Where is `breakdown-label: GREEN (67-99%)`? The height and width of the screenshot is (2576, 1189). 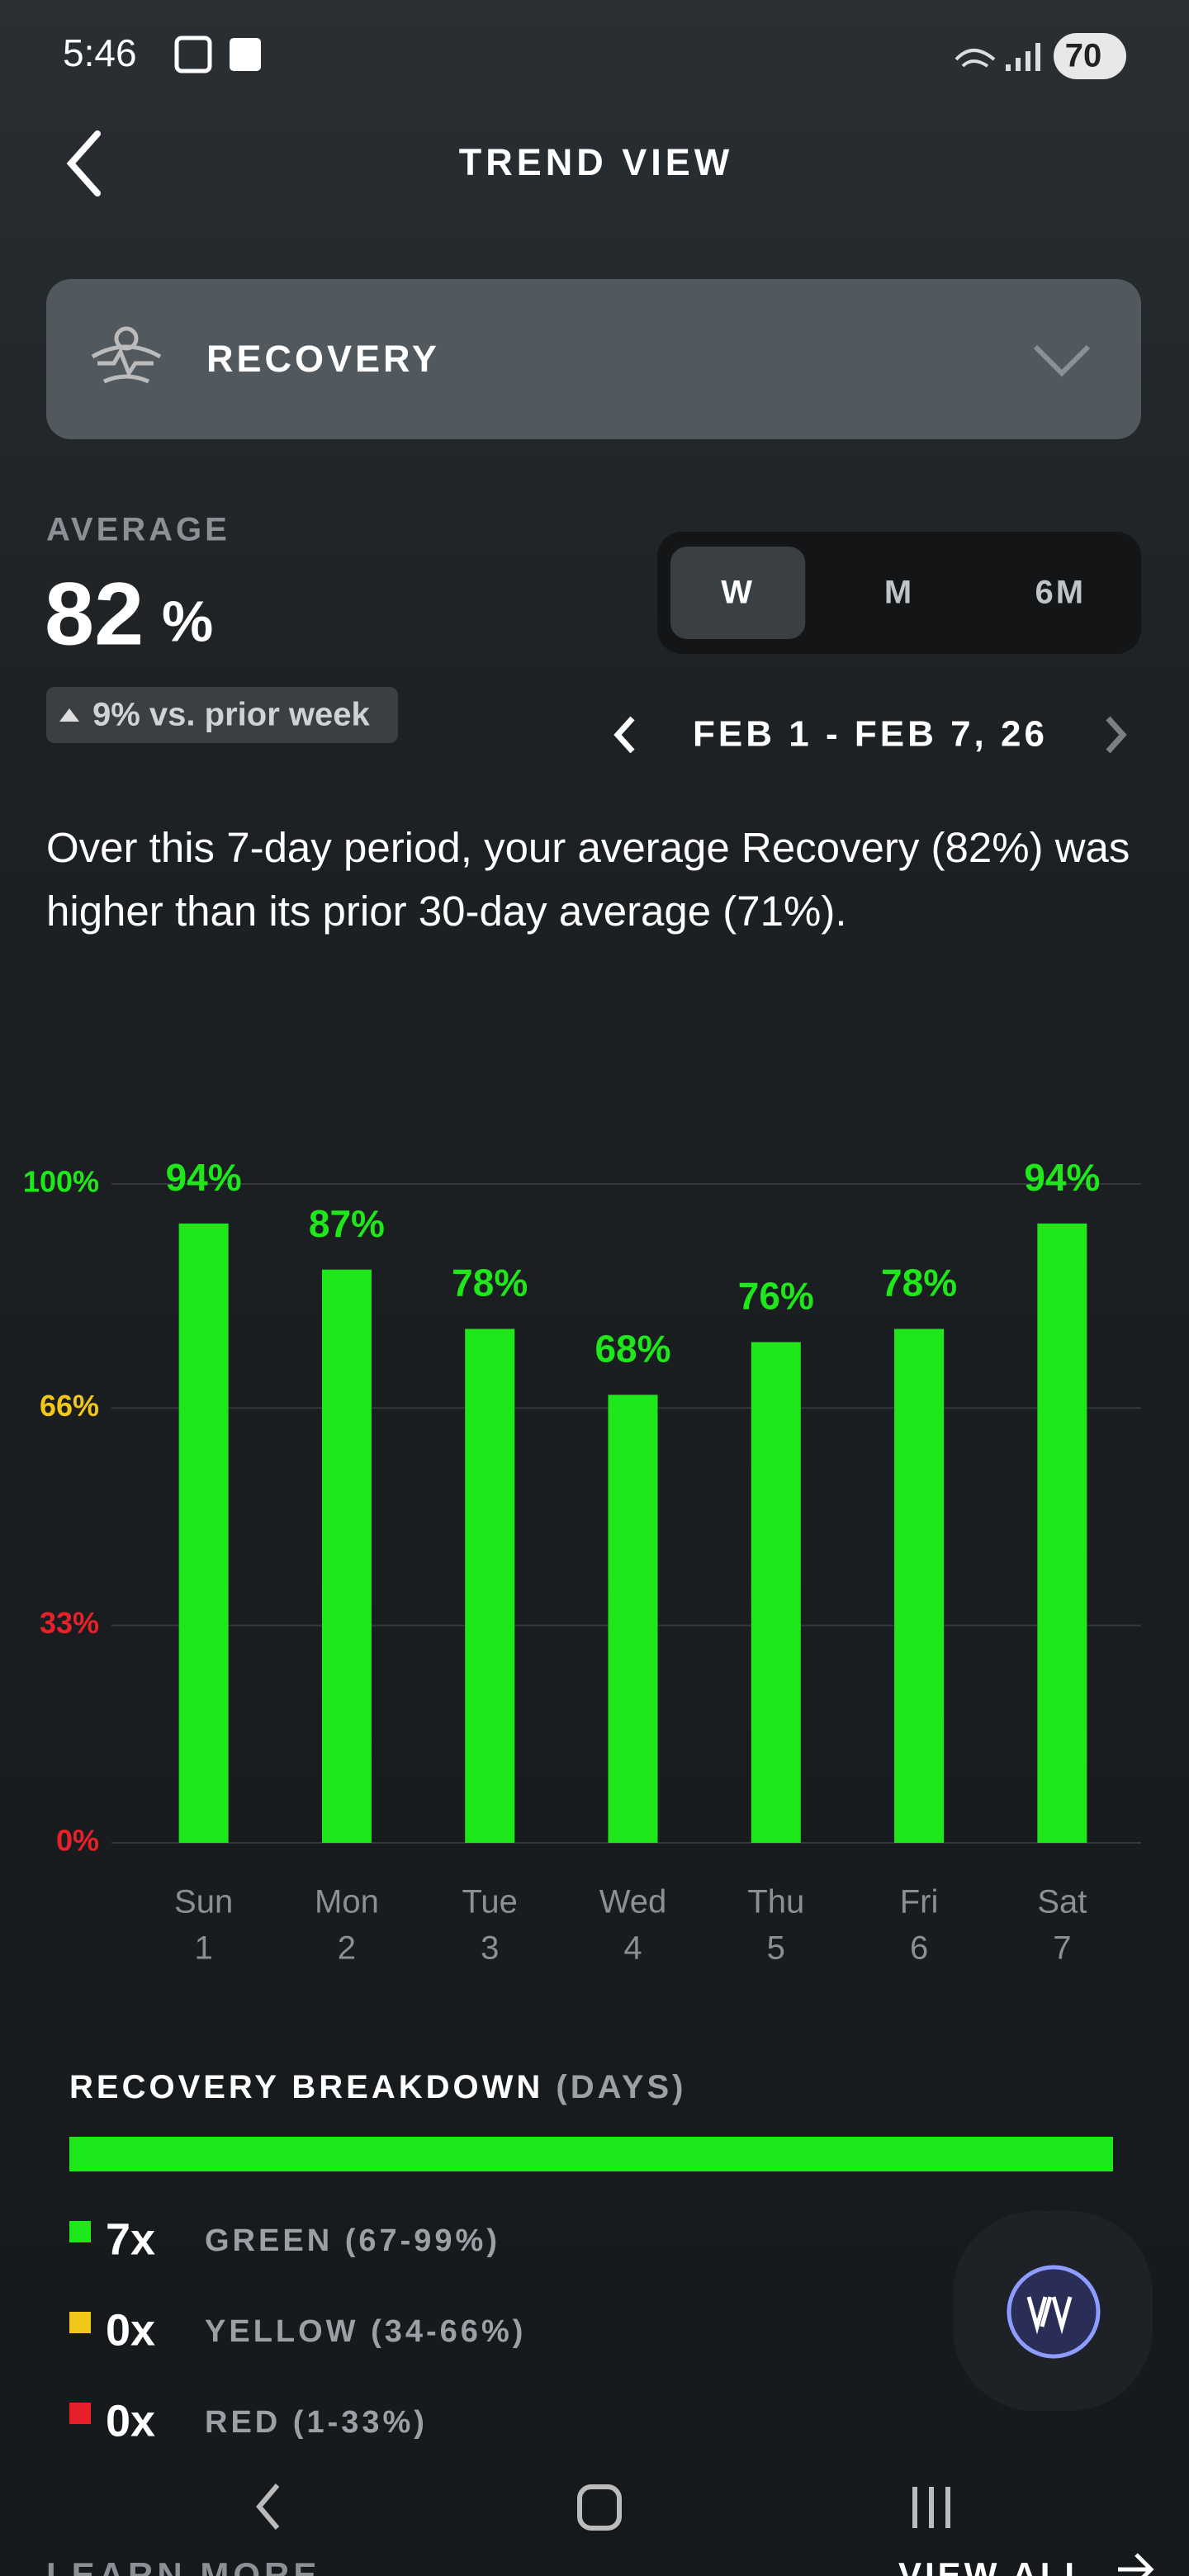
breakdown-label: GREEN (67-99%) is located at coordinates (352, 2240).